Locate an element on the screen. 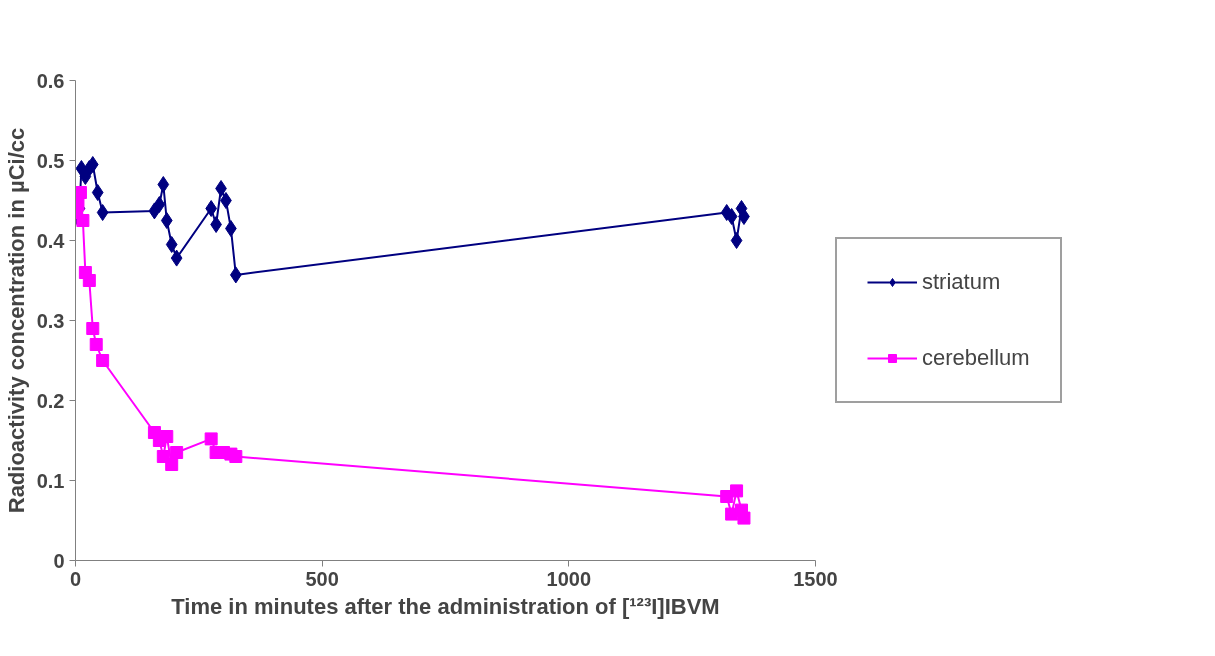  y-tick-label: 0.5 is located at coordinates (50, 160).